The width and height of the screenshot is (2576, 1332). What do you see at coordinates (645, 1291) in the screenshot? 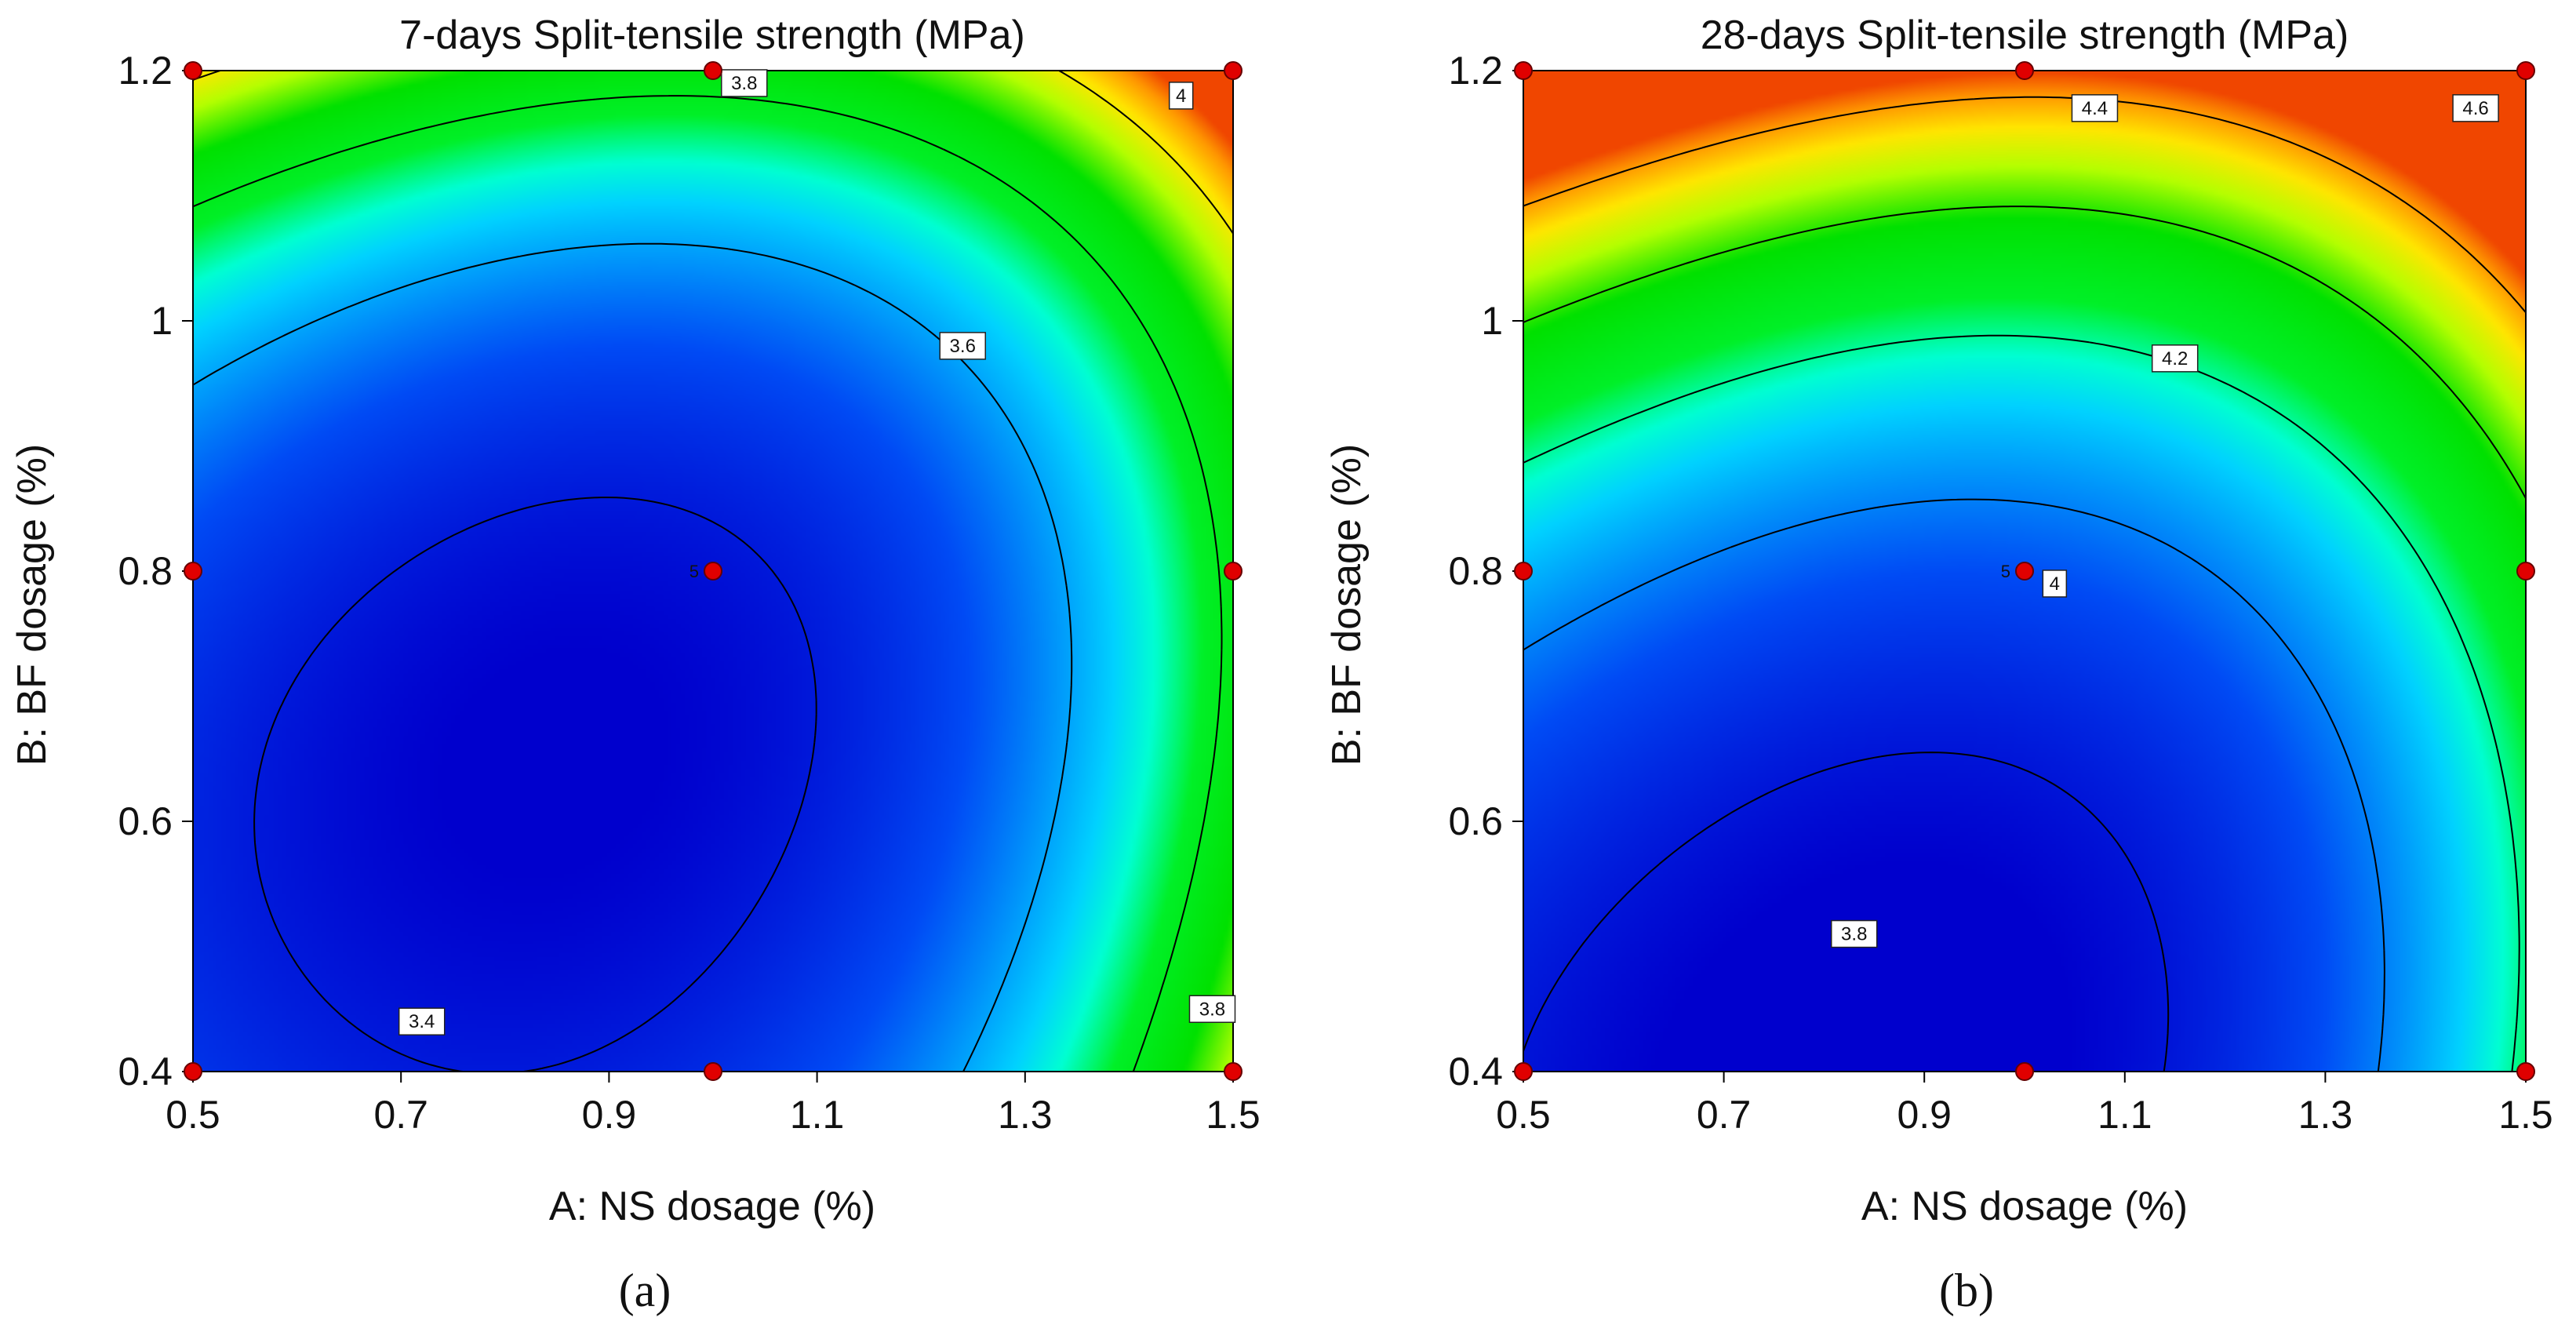
I see `panel-label: (a)` at bounding box center [645, 1291].